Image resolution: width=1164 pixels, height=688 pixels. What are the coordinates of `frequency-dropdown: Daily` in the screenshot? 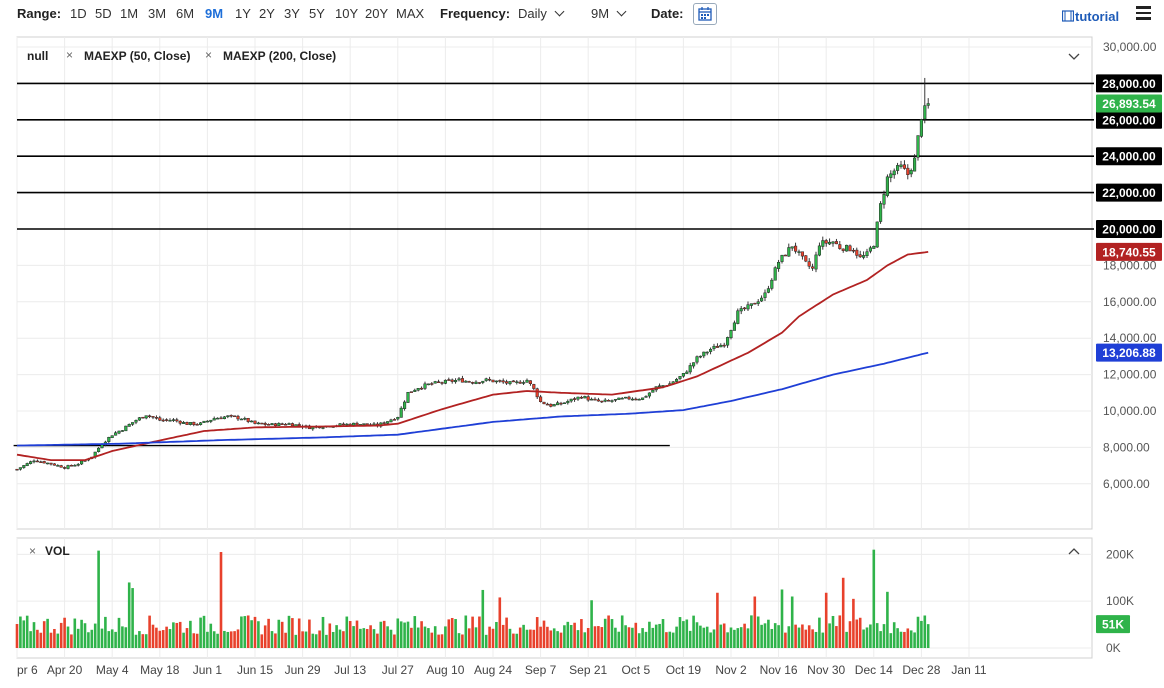 It's located at (541, 13).